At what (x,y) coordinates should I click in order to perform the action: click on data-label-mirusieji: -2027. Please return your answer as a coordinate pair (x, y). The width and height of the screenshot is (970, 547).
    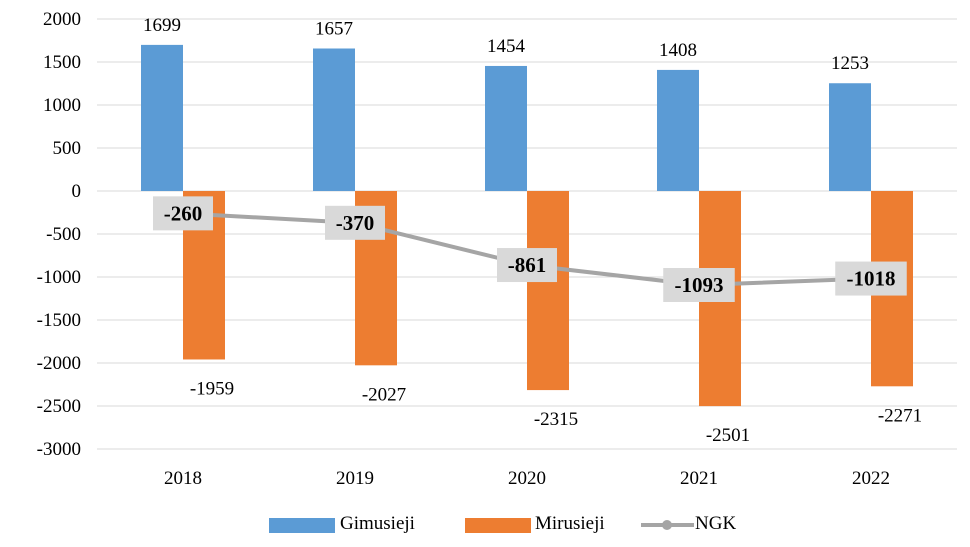
    Looking at the image, I should click on (384, 394).